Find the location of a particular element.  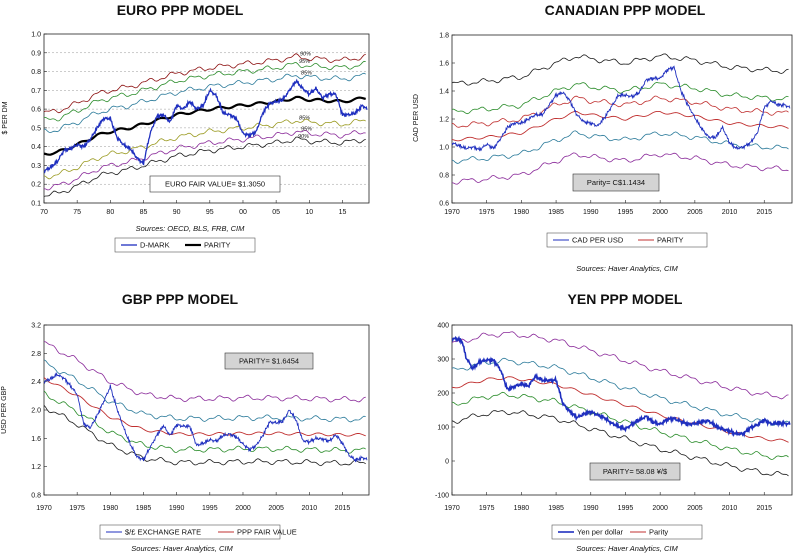

fair-value-label: PARITY= 58.08 ¥/$ is located at coordinates (635, 471).